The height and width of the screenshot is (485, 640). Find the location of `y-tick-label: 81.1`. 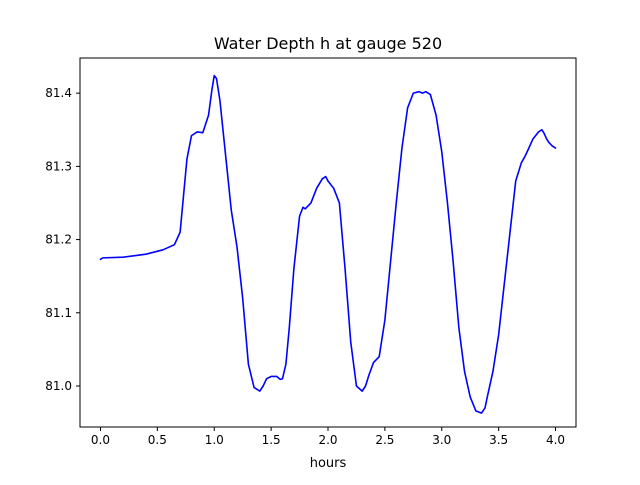

y-tick-label: 81.1 is located at coordinates (58, 313).